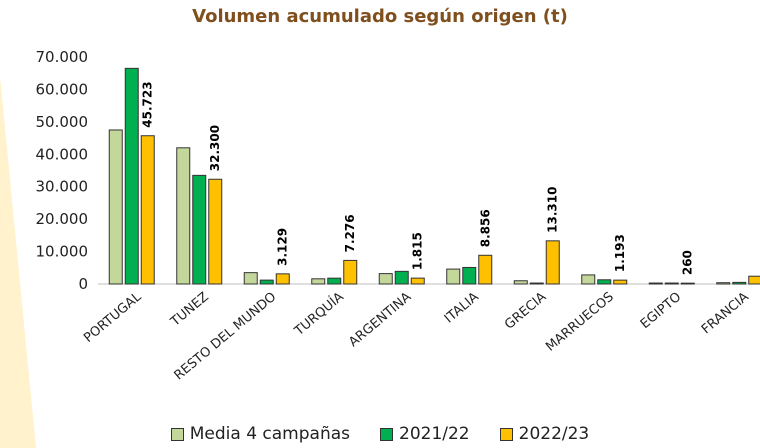 This screenshot has width=760, height=448. What do you see at coordinates (380, 16) in the screenshot?
I see `chart-title: Volumen acumulado según origen (t)` at bounding box center [380, 16].